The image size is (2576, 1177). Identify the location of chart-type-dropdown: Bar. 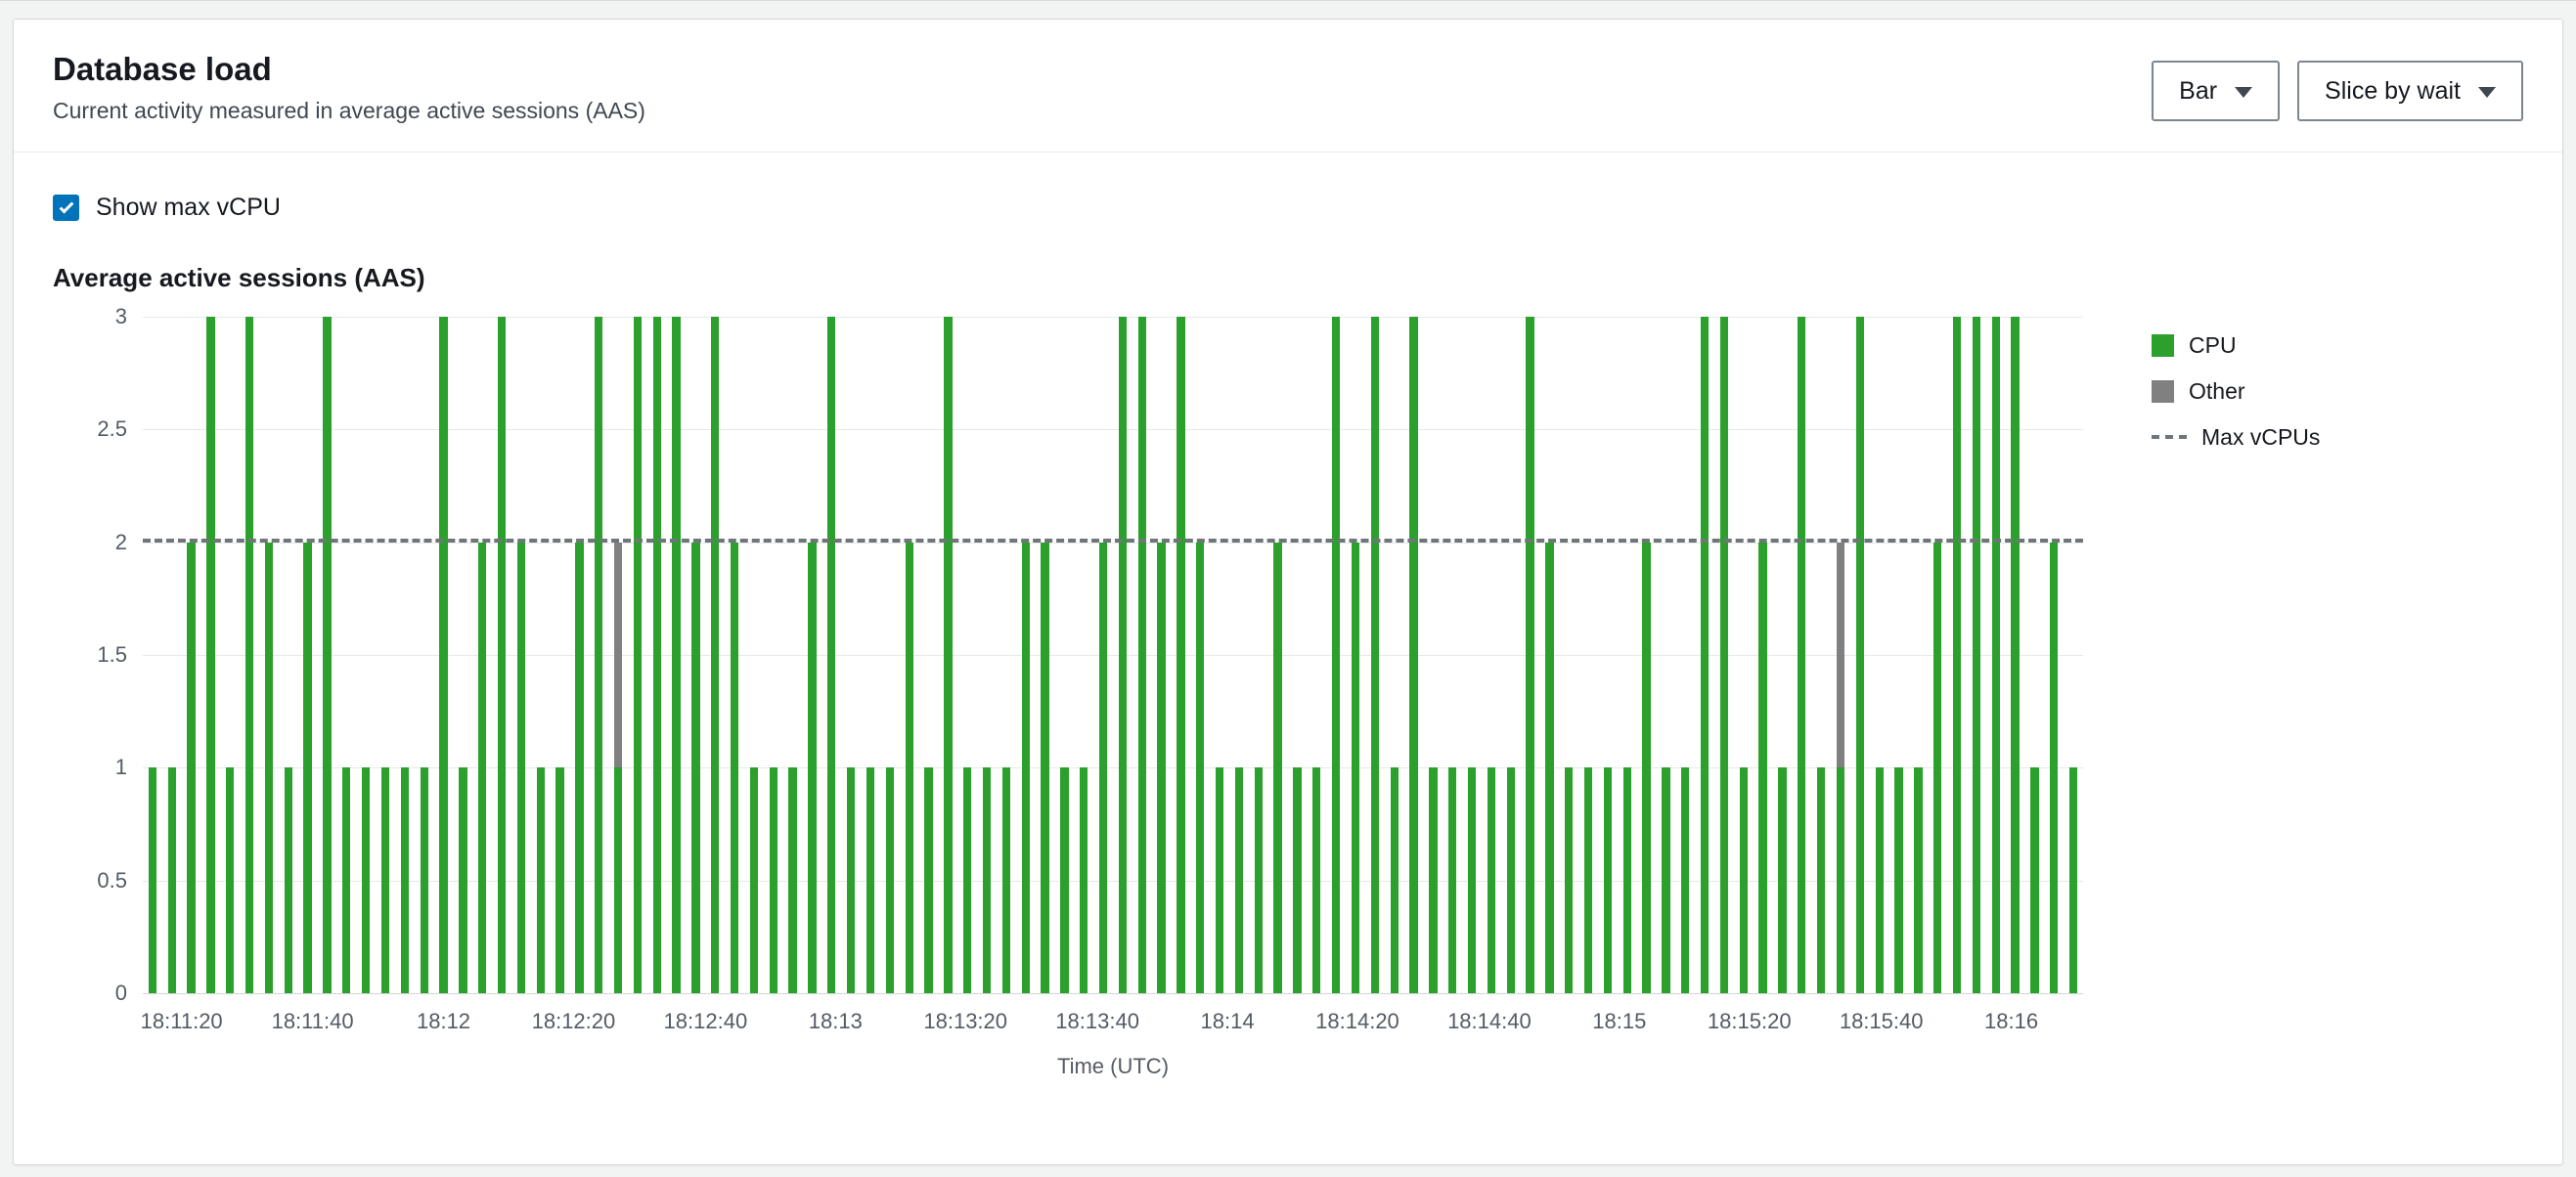
(2216, 91).